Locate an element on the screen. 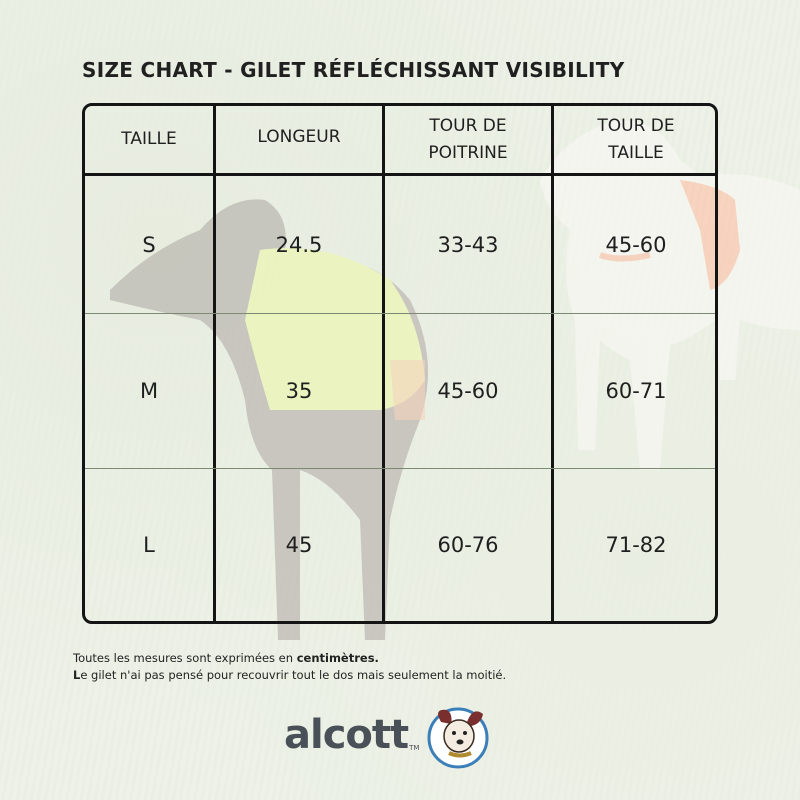 This screenshot has height=800, width=800. cell-size: S is located at coordinates (149, 244).